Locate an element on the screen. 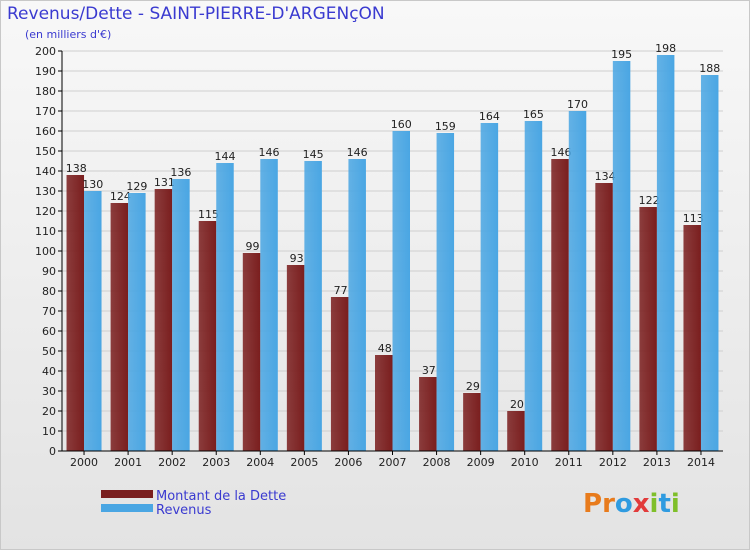 The width and height of the screenshot is (750, 550). x-tick-label: 2010 is located at coordinates (525, 462).